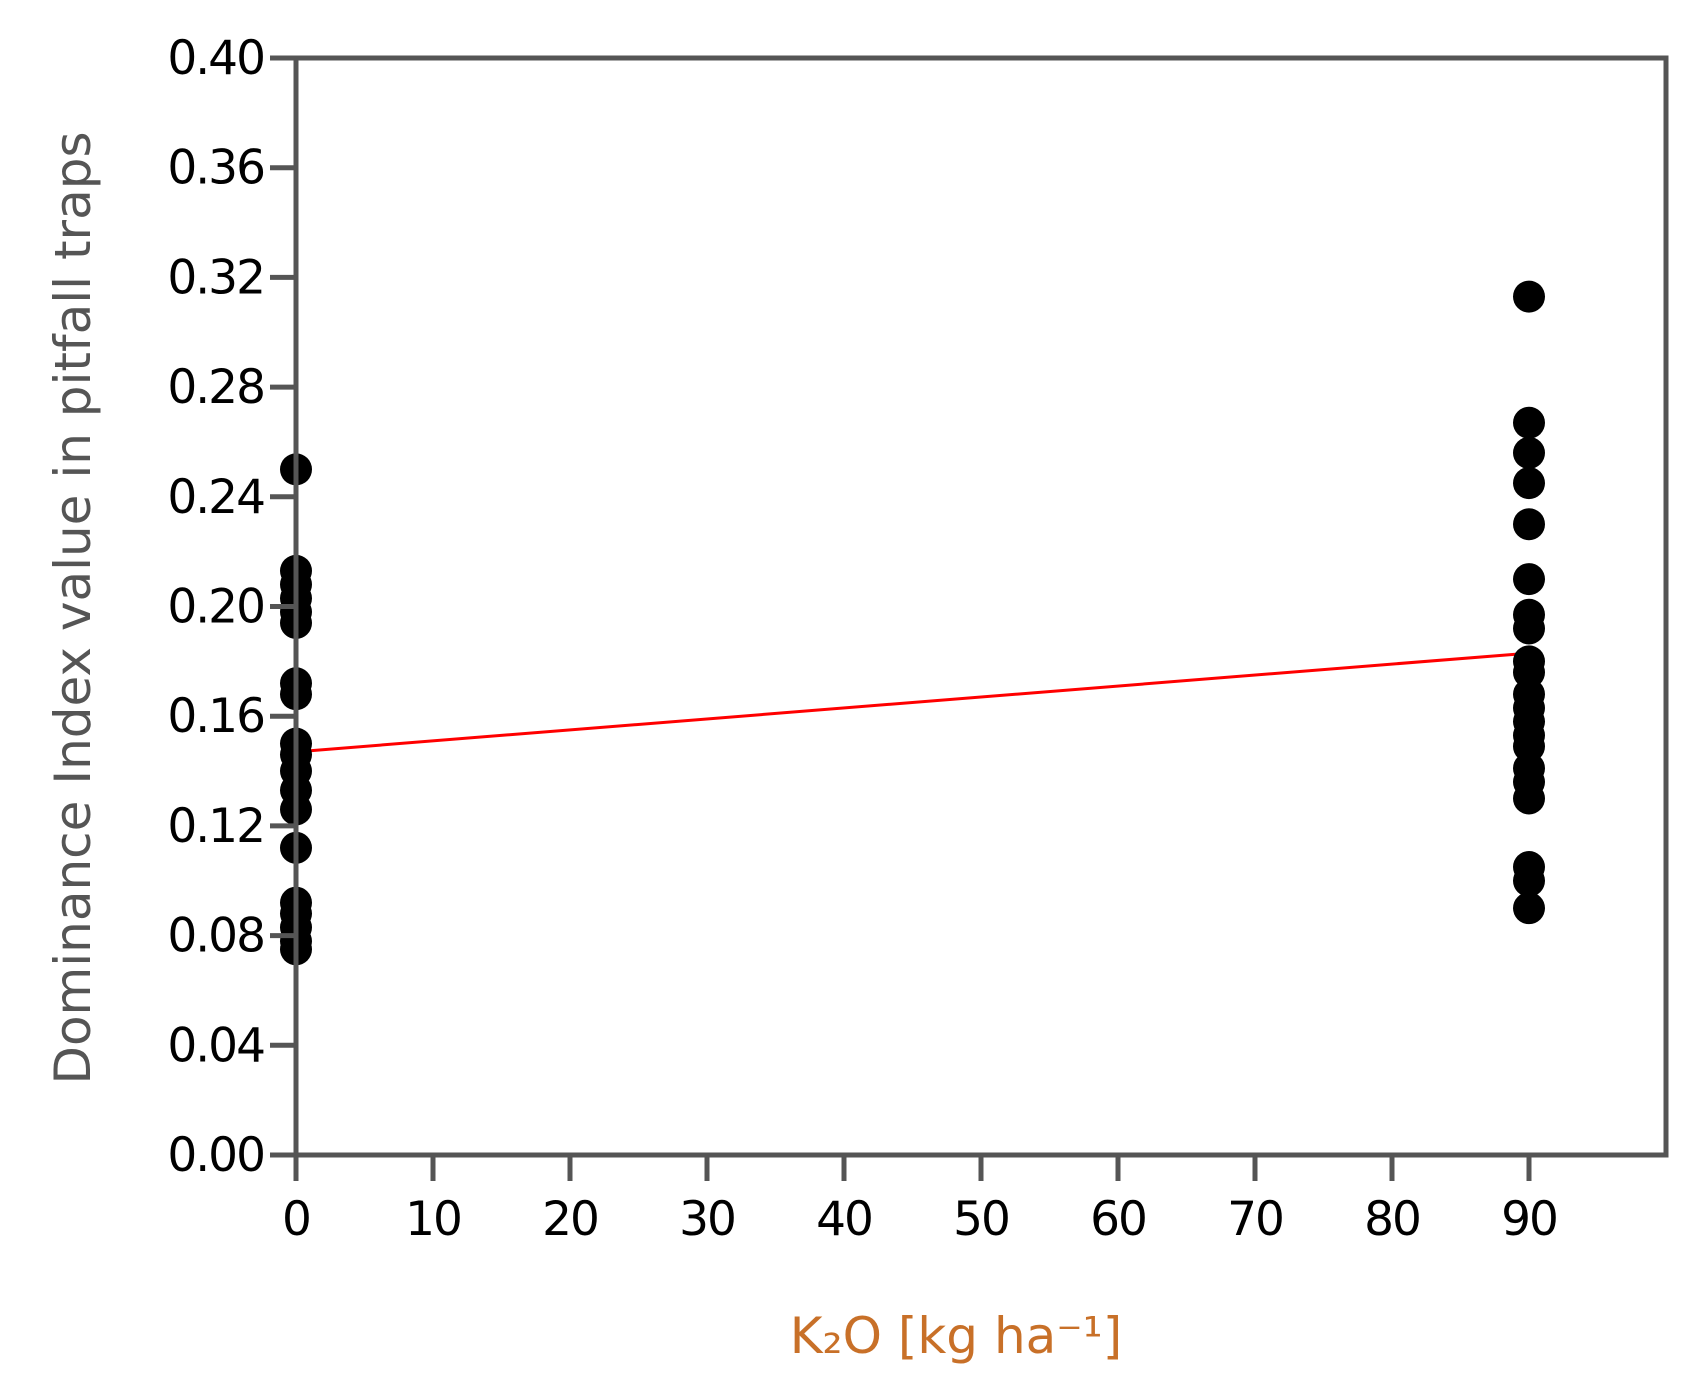 This screenshot has width=1694, height=1388. Describe the element at coordinates (1118, 1219) in the screenshot. I see `x-tick-label: 60` at that location.